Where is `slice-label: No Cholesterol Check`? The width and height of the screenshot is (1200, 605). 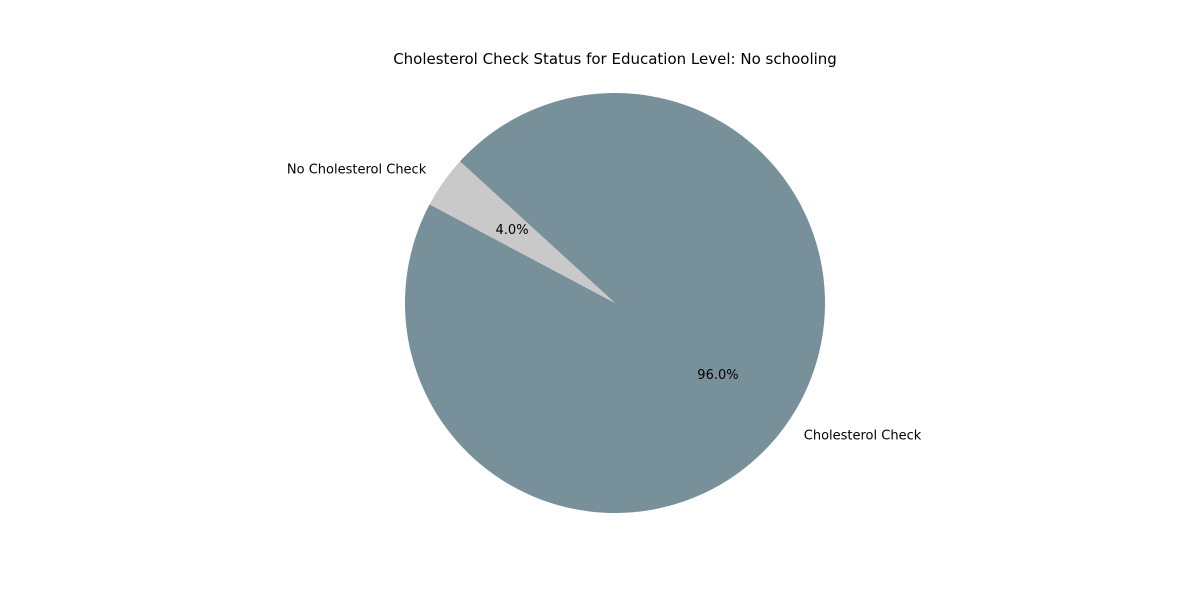
slice-label: No Cholesterol Check is located at coordinates (357, 169).